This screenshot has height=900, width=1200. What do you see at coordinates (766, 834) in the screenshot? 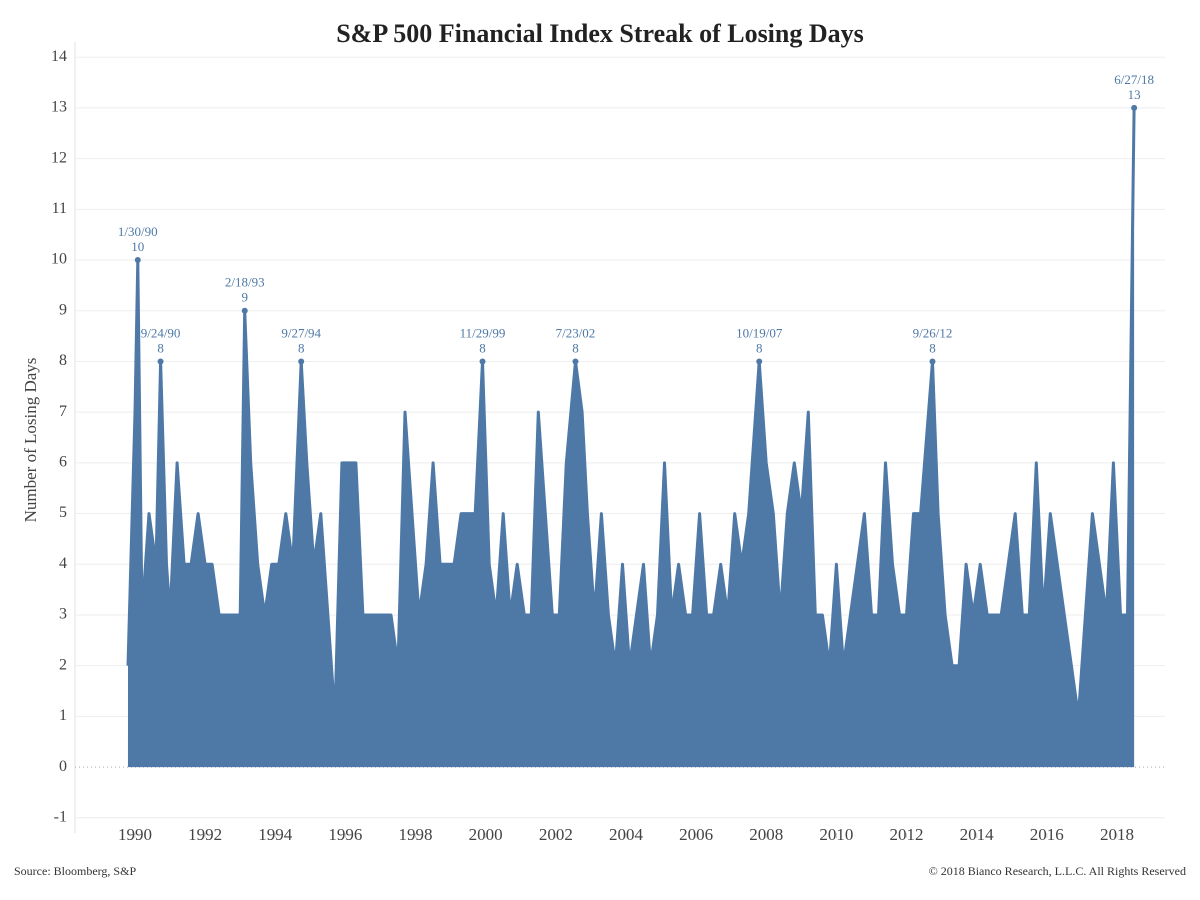
I see `x-tick-label: 2008` at bounding box center [766, 834].